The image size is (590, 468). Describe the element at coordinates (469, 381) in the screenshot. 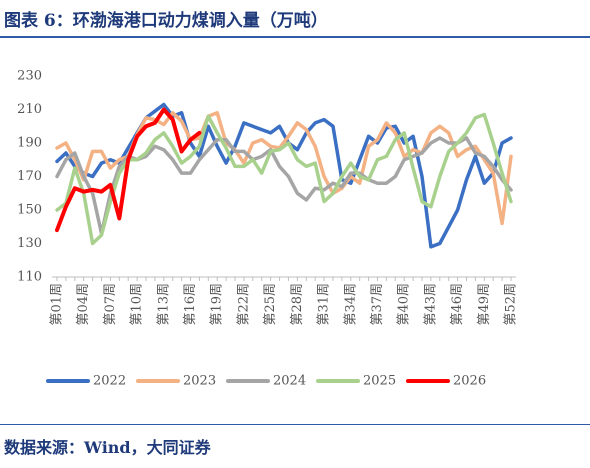

I see `legend-label: 2026` at that location.